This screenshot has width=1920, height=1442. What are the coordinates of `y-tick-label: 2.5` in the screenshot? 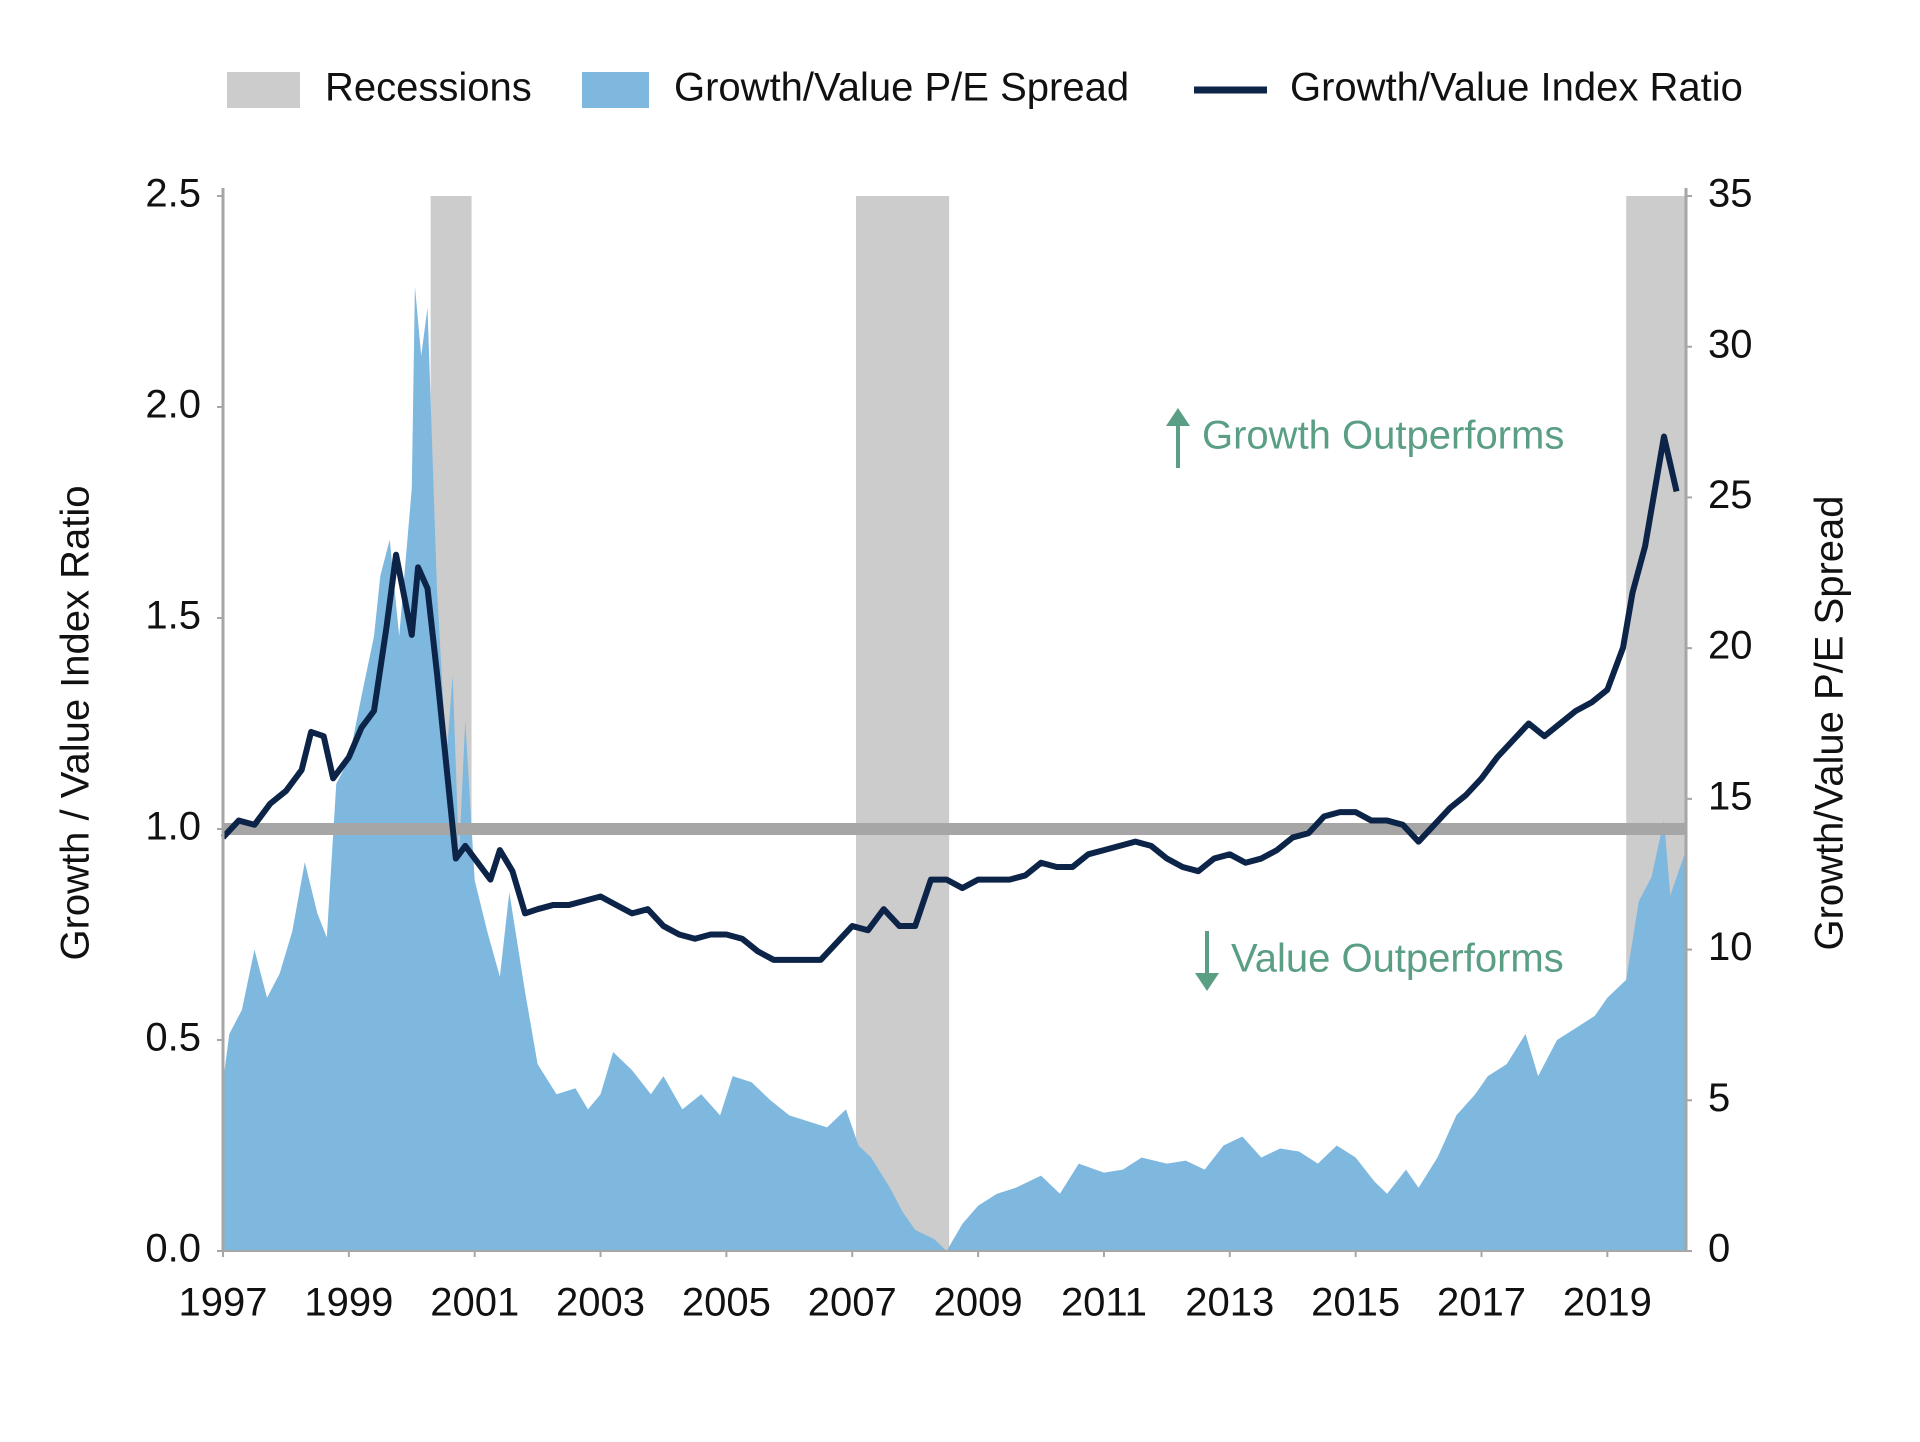 It's located at (173, 194).